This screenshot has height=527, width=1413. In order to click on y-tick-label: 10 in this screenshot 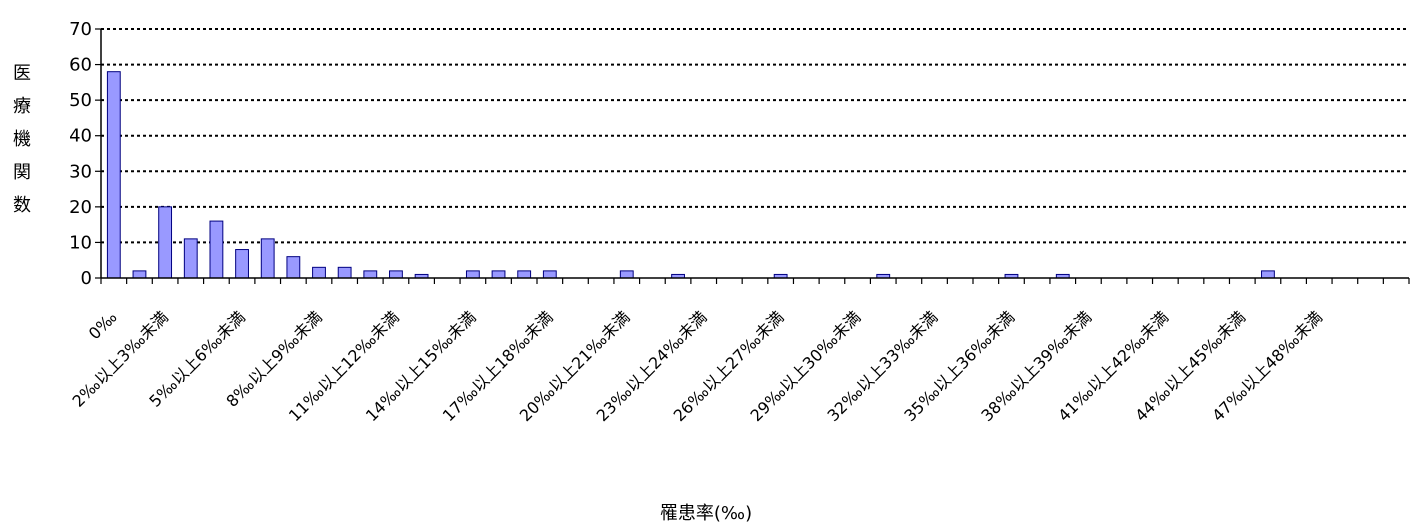, I will do `click(80, 242)`.